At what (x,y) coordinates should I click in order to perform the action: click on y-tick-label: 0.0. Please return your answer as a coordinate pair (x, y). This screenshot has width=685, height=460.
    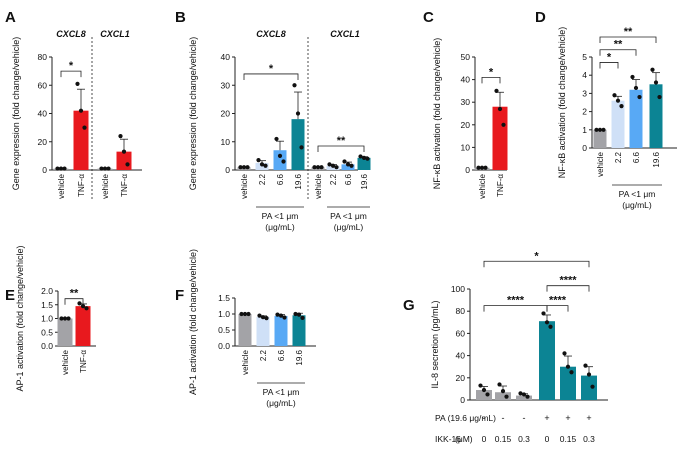
    Looking at the image, I should click on (224, 346).